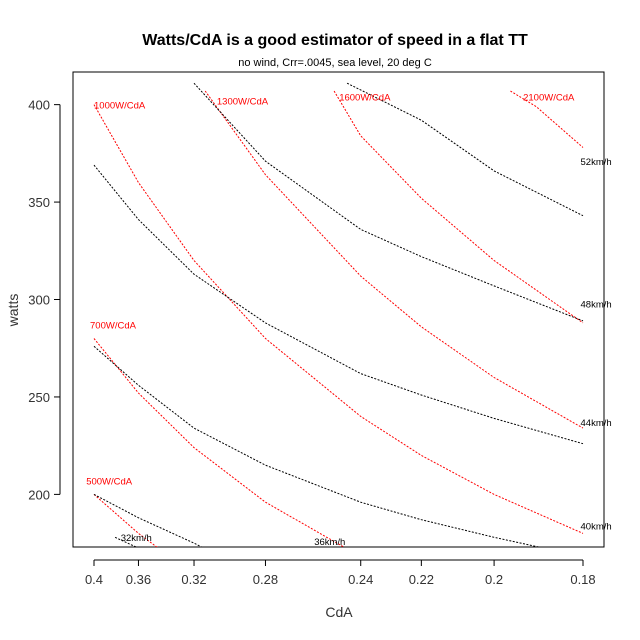 The height and width of the screenshot is (640, 640). I want to click on speed-curve-52km-h, so click(465, 149).